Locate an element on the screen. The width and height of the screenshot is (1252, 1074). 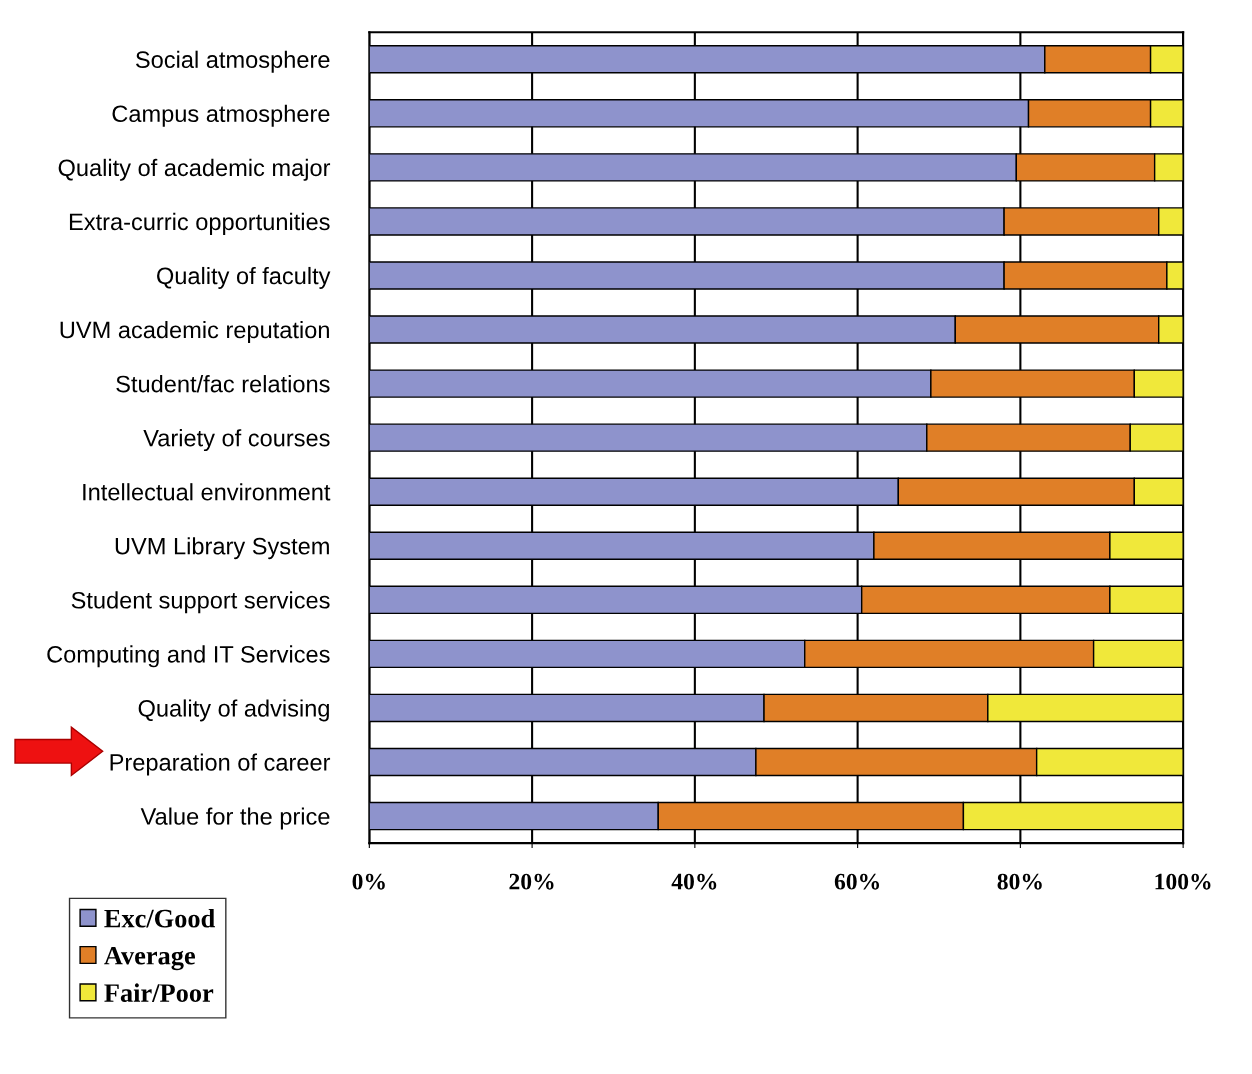
y-tick-label: Extra-curric opportunities is located at coordinates (199, 223).